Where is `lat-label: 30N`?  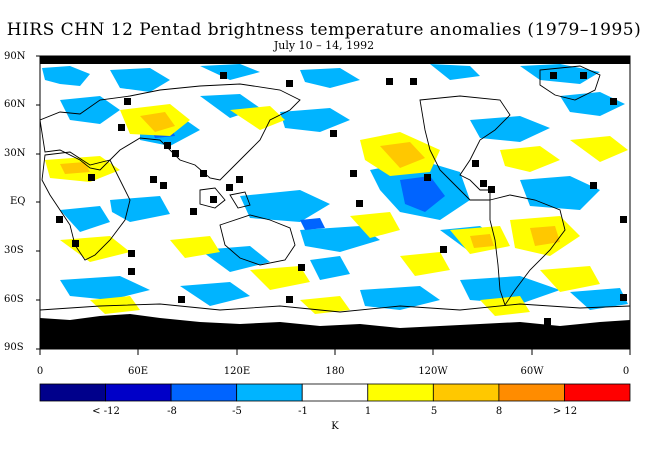
lat-label: 30N is located at coordinates (15, 153).